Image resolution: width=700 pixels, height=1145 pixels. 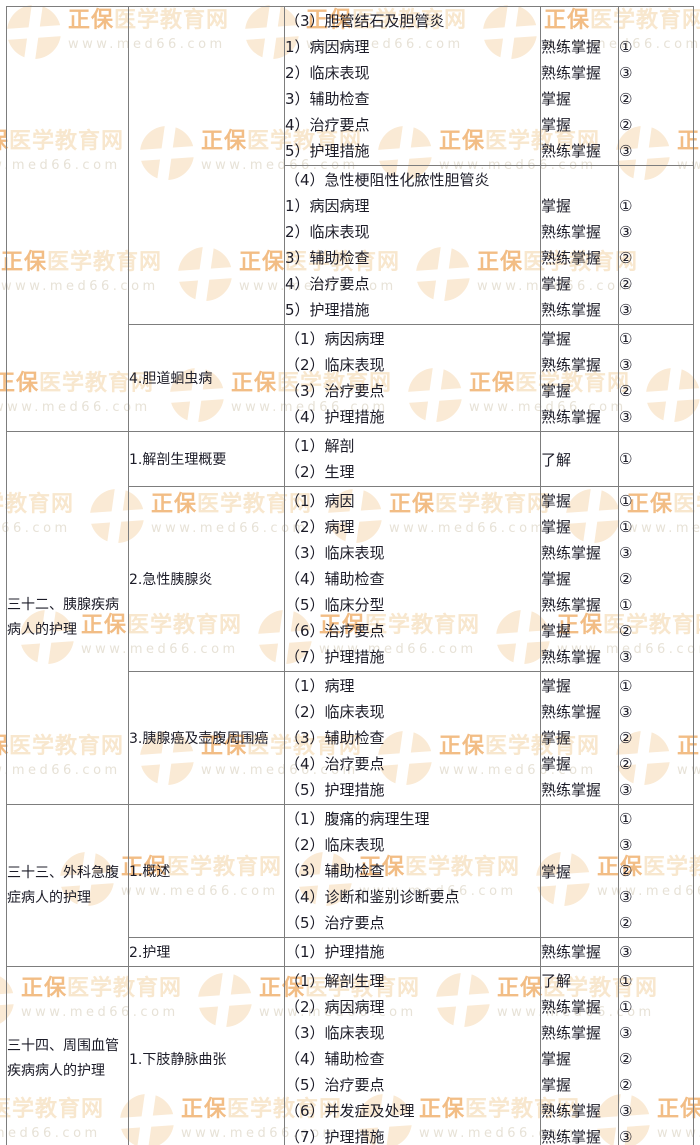 I want to click on item-line: （5）临床分型, so click(x=335, y=605).